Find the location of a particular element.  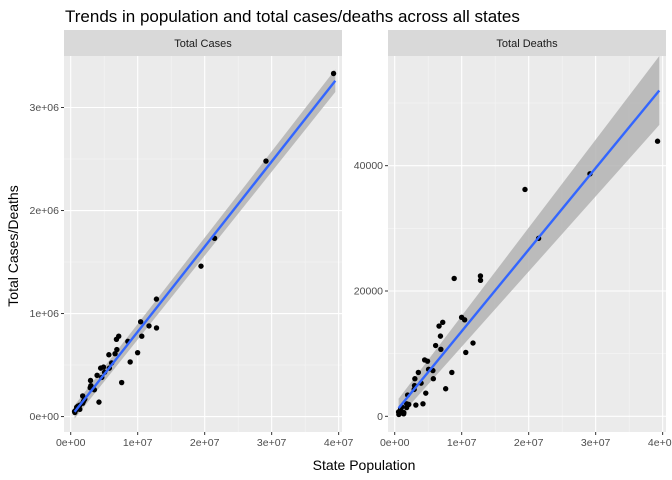

y-tick-label: 0e+00 is located at coordinates (45, 417).